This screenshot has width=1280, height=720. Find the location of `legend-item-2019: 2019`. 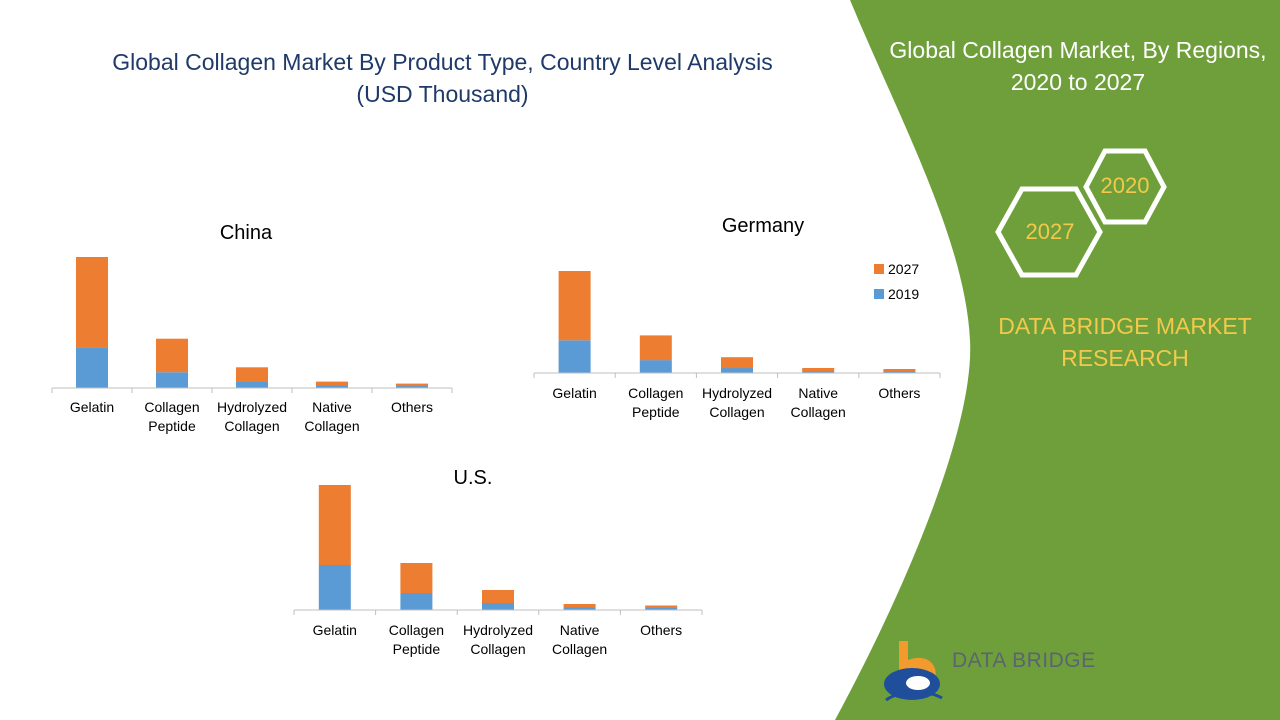

legend-item-2019: 2019 is located at coordinates (896, 293).